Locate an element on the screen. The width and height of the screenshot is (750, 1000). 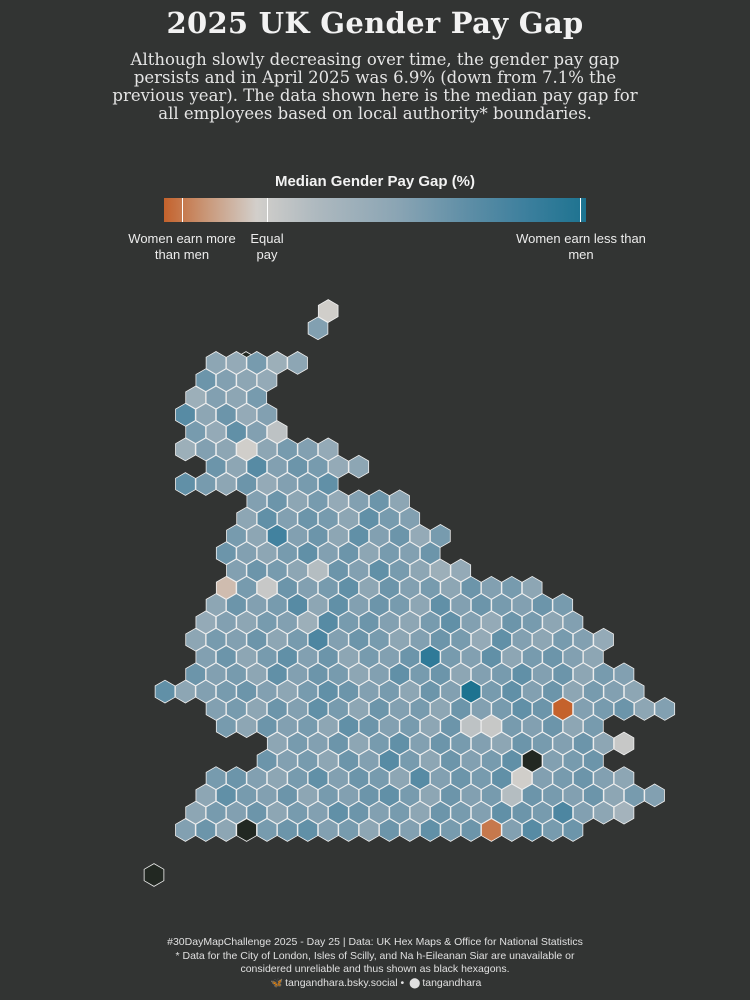
legend-label-women-more: Women earn more than men is located at coordinates (182, 246).